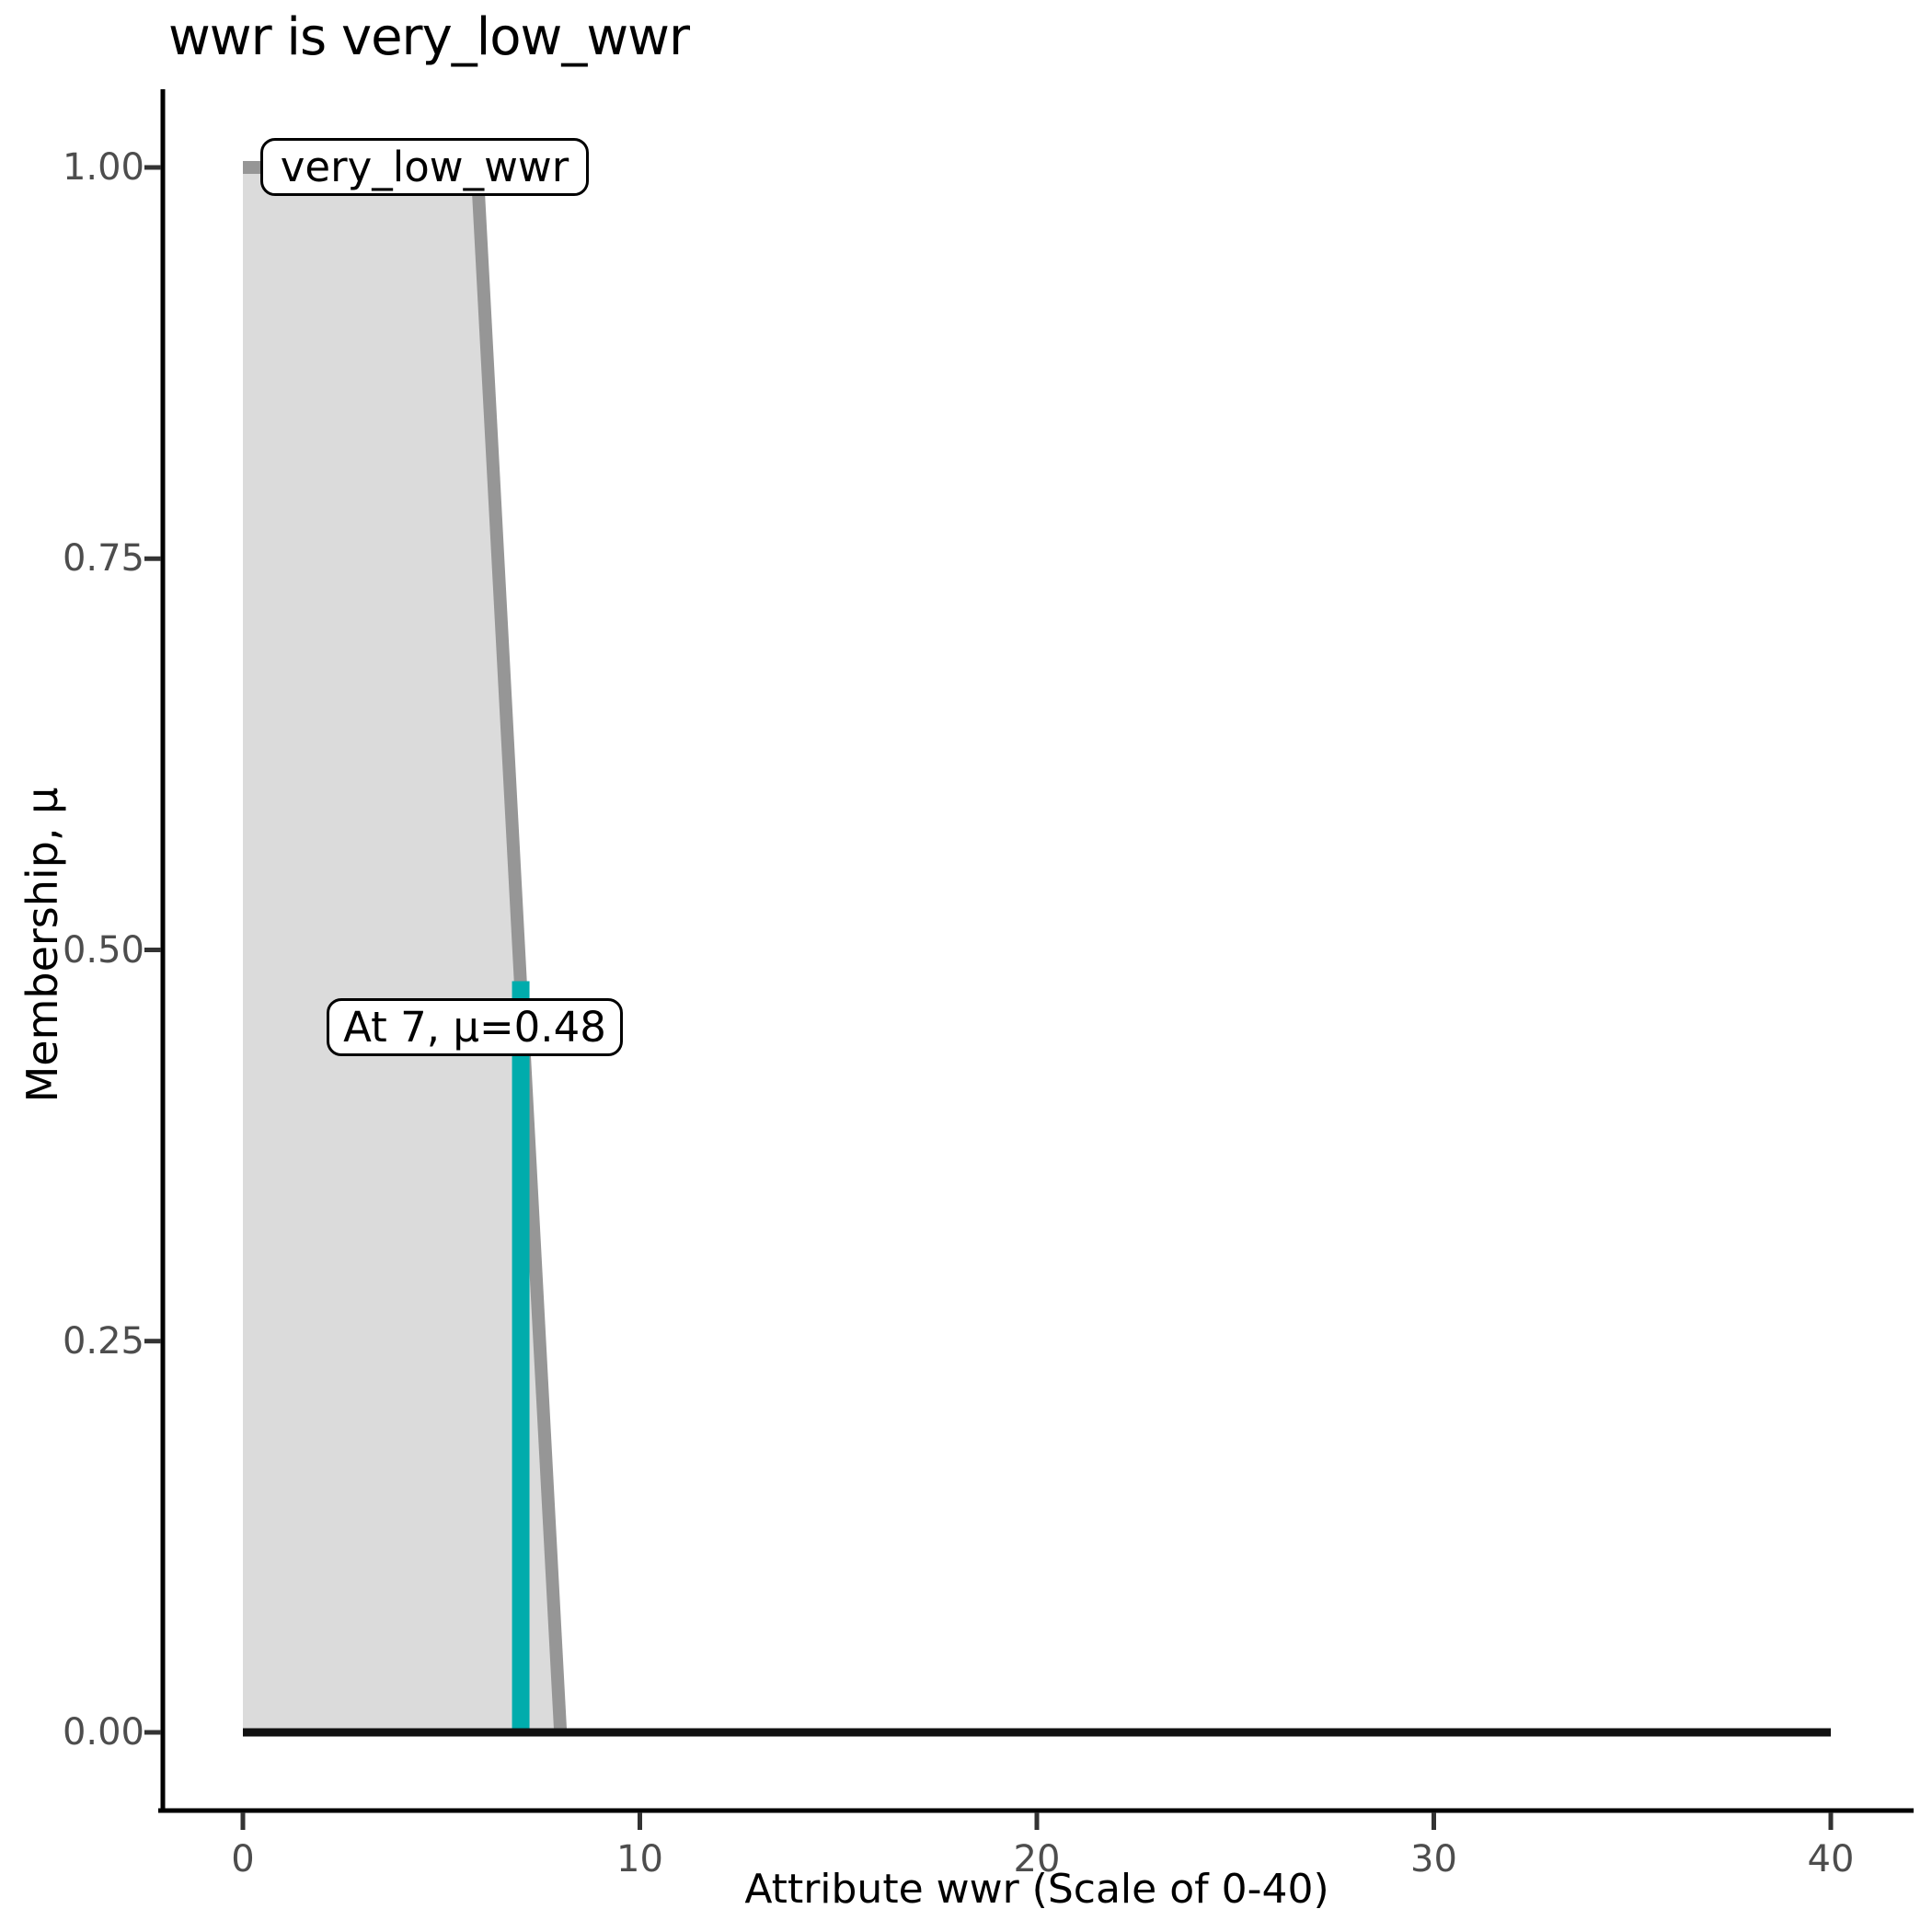 The width and height of the screenshot is (1932, 1932). What do you see at coordinates (639, 1859) in the screenshot?
I see `x-tick-label: 10` at bounding box center [639, 1859].